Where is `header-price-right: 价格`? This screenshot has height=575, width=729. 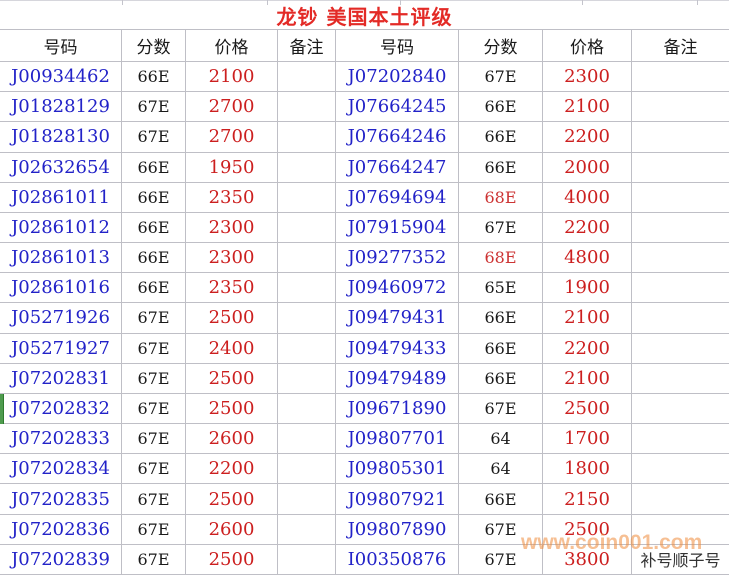 header-price-right: 价格 is located at coordinates (587, 46).